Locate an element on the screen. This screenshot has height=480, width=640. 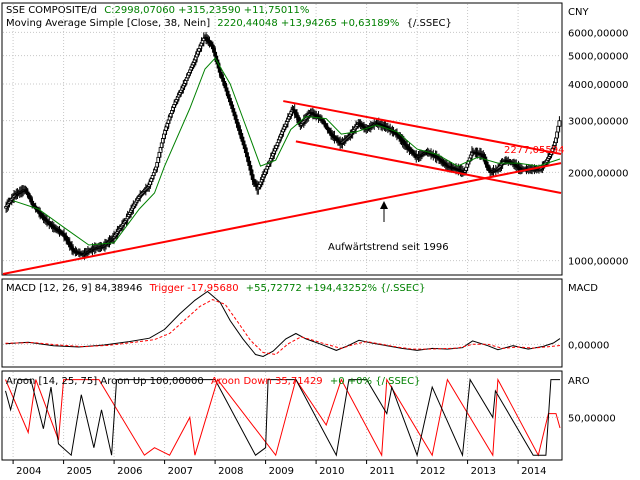
trendline-channel_upper is located at coordinates (422, 127).